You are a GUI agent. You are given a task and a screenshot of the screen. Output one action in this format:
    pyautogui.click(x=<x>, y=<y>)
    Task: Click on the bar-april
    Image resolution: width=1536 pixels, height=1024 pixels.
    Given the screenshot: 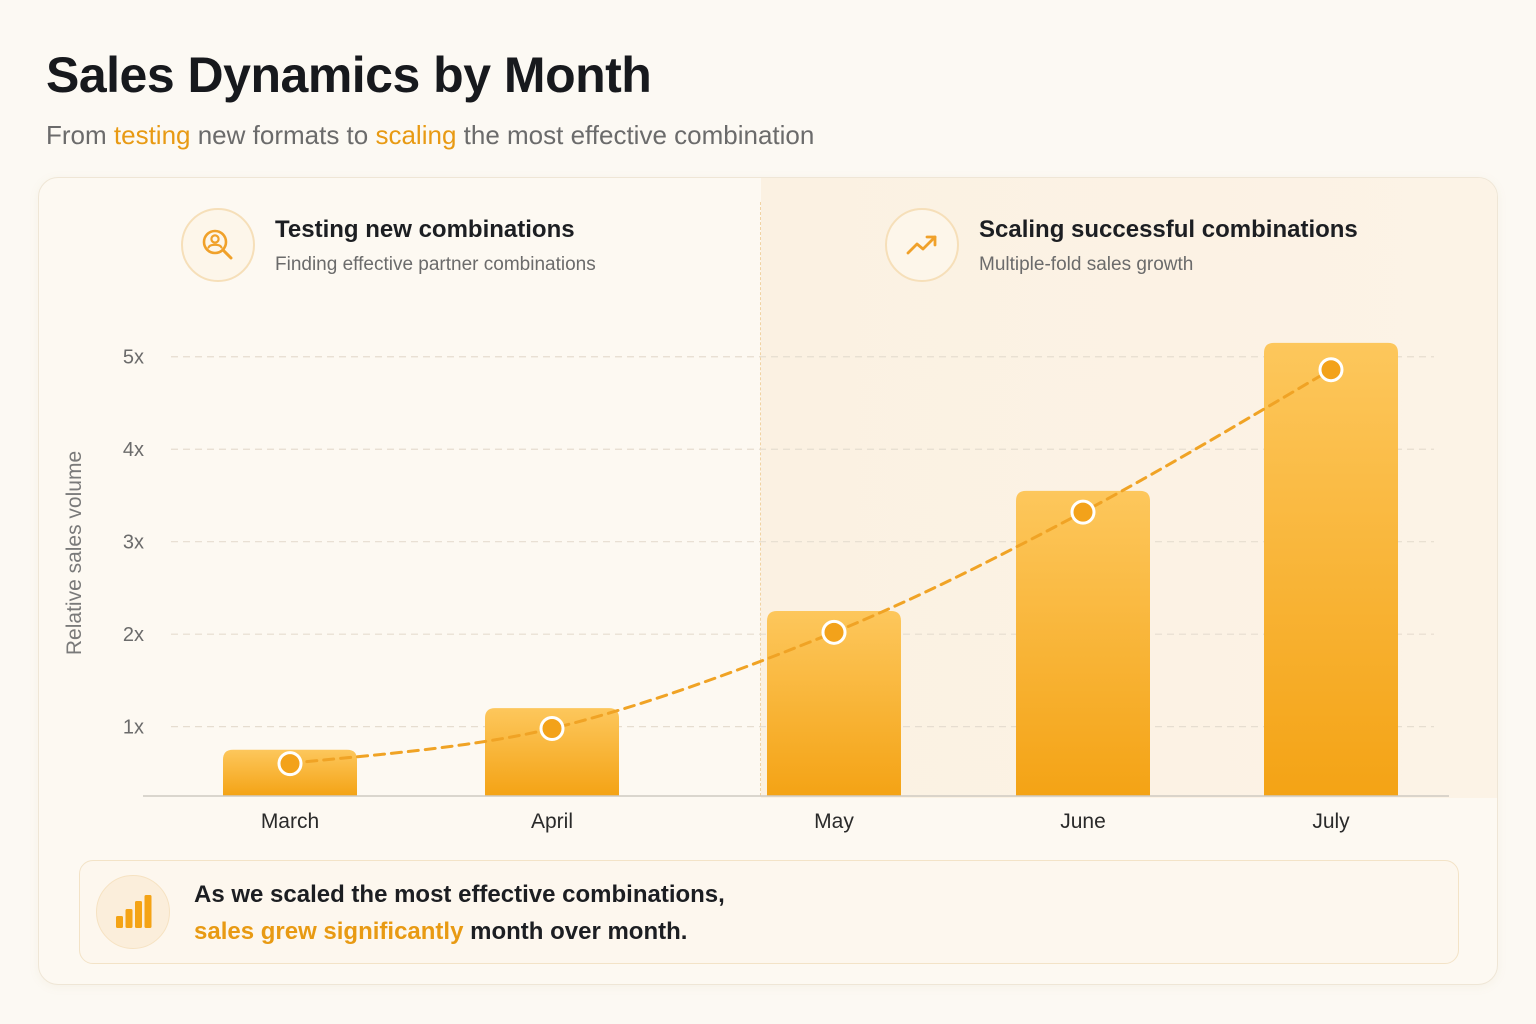 What is the action you would take?
    pyautogui.click(x=552, y=752)
    